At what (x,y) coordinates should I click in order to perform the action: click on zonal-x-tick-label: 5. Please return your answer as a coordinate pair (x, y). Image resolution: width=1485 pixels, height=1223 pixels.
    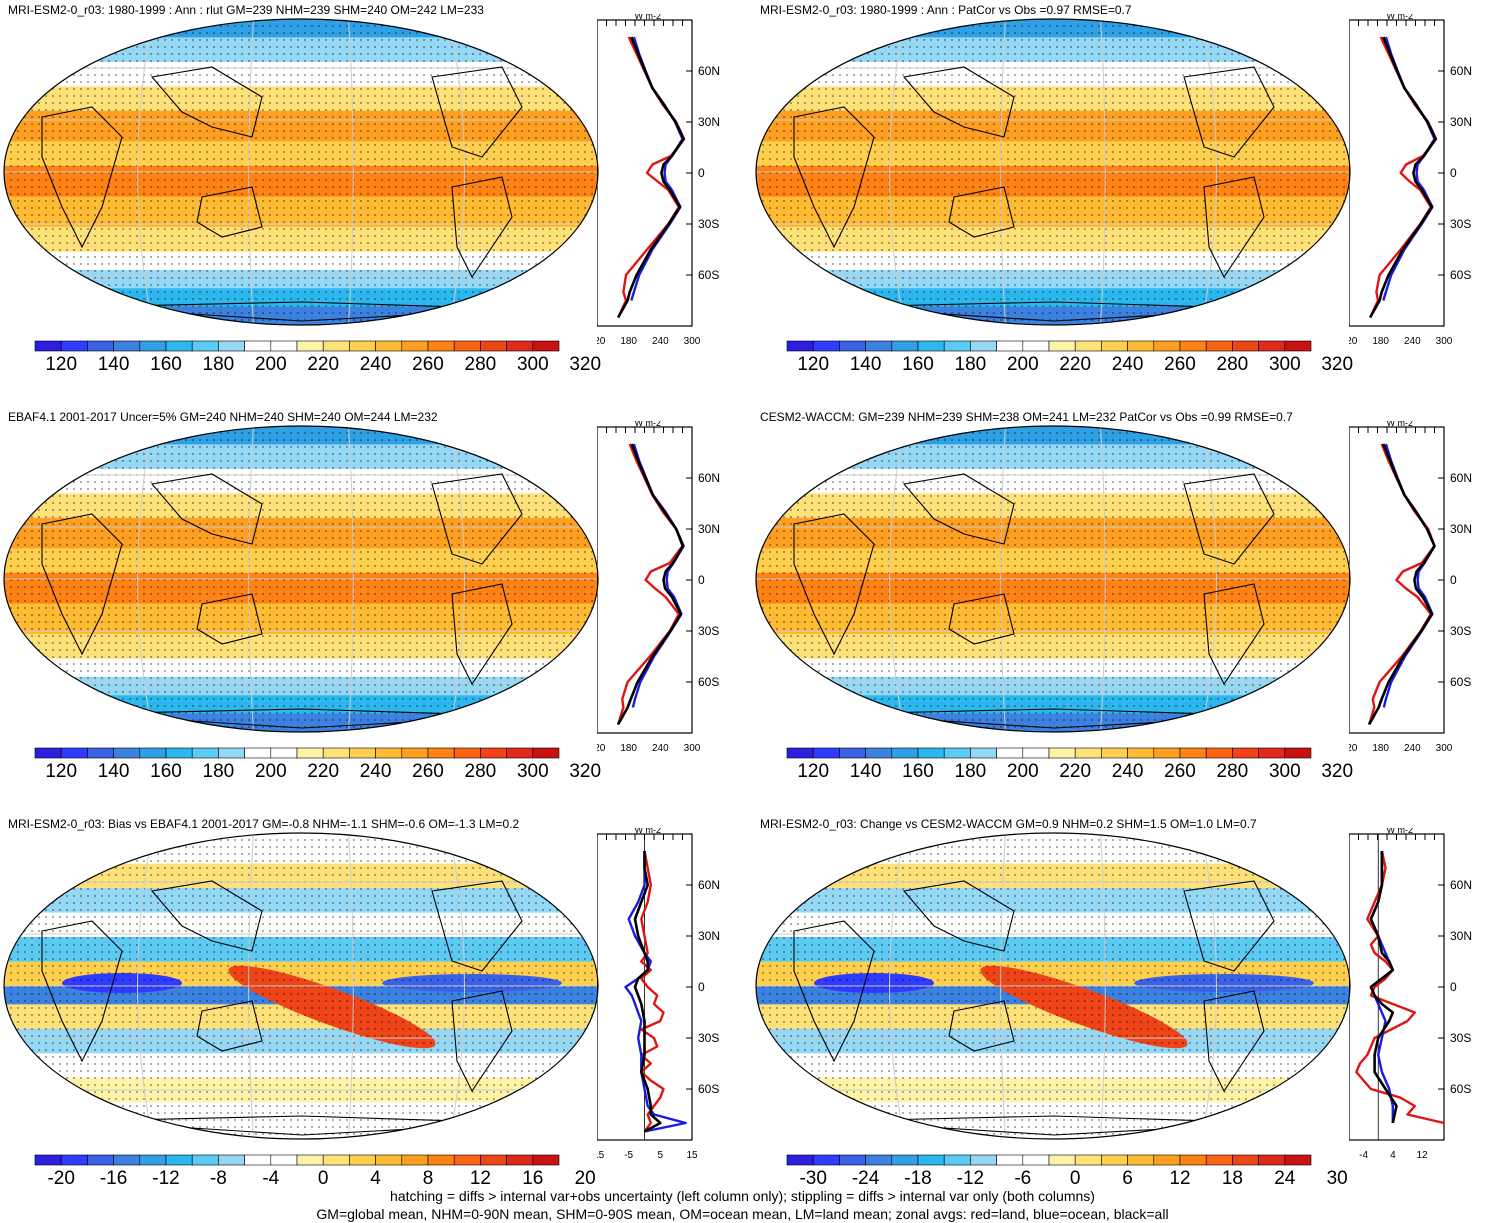
    Looking at the image, I should click on (661, 1155).